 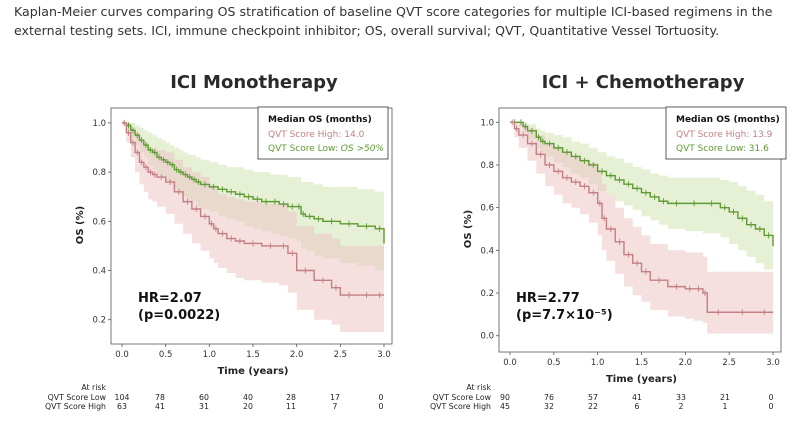 What do you see at coordinates (354, 135) in the screenshot?
I see `legend-item-value: 14.0` at bounding box center [354, 135].